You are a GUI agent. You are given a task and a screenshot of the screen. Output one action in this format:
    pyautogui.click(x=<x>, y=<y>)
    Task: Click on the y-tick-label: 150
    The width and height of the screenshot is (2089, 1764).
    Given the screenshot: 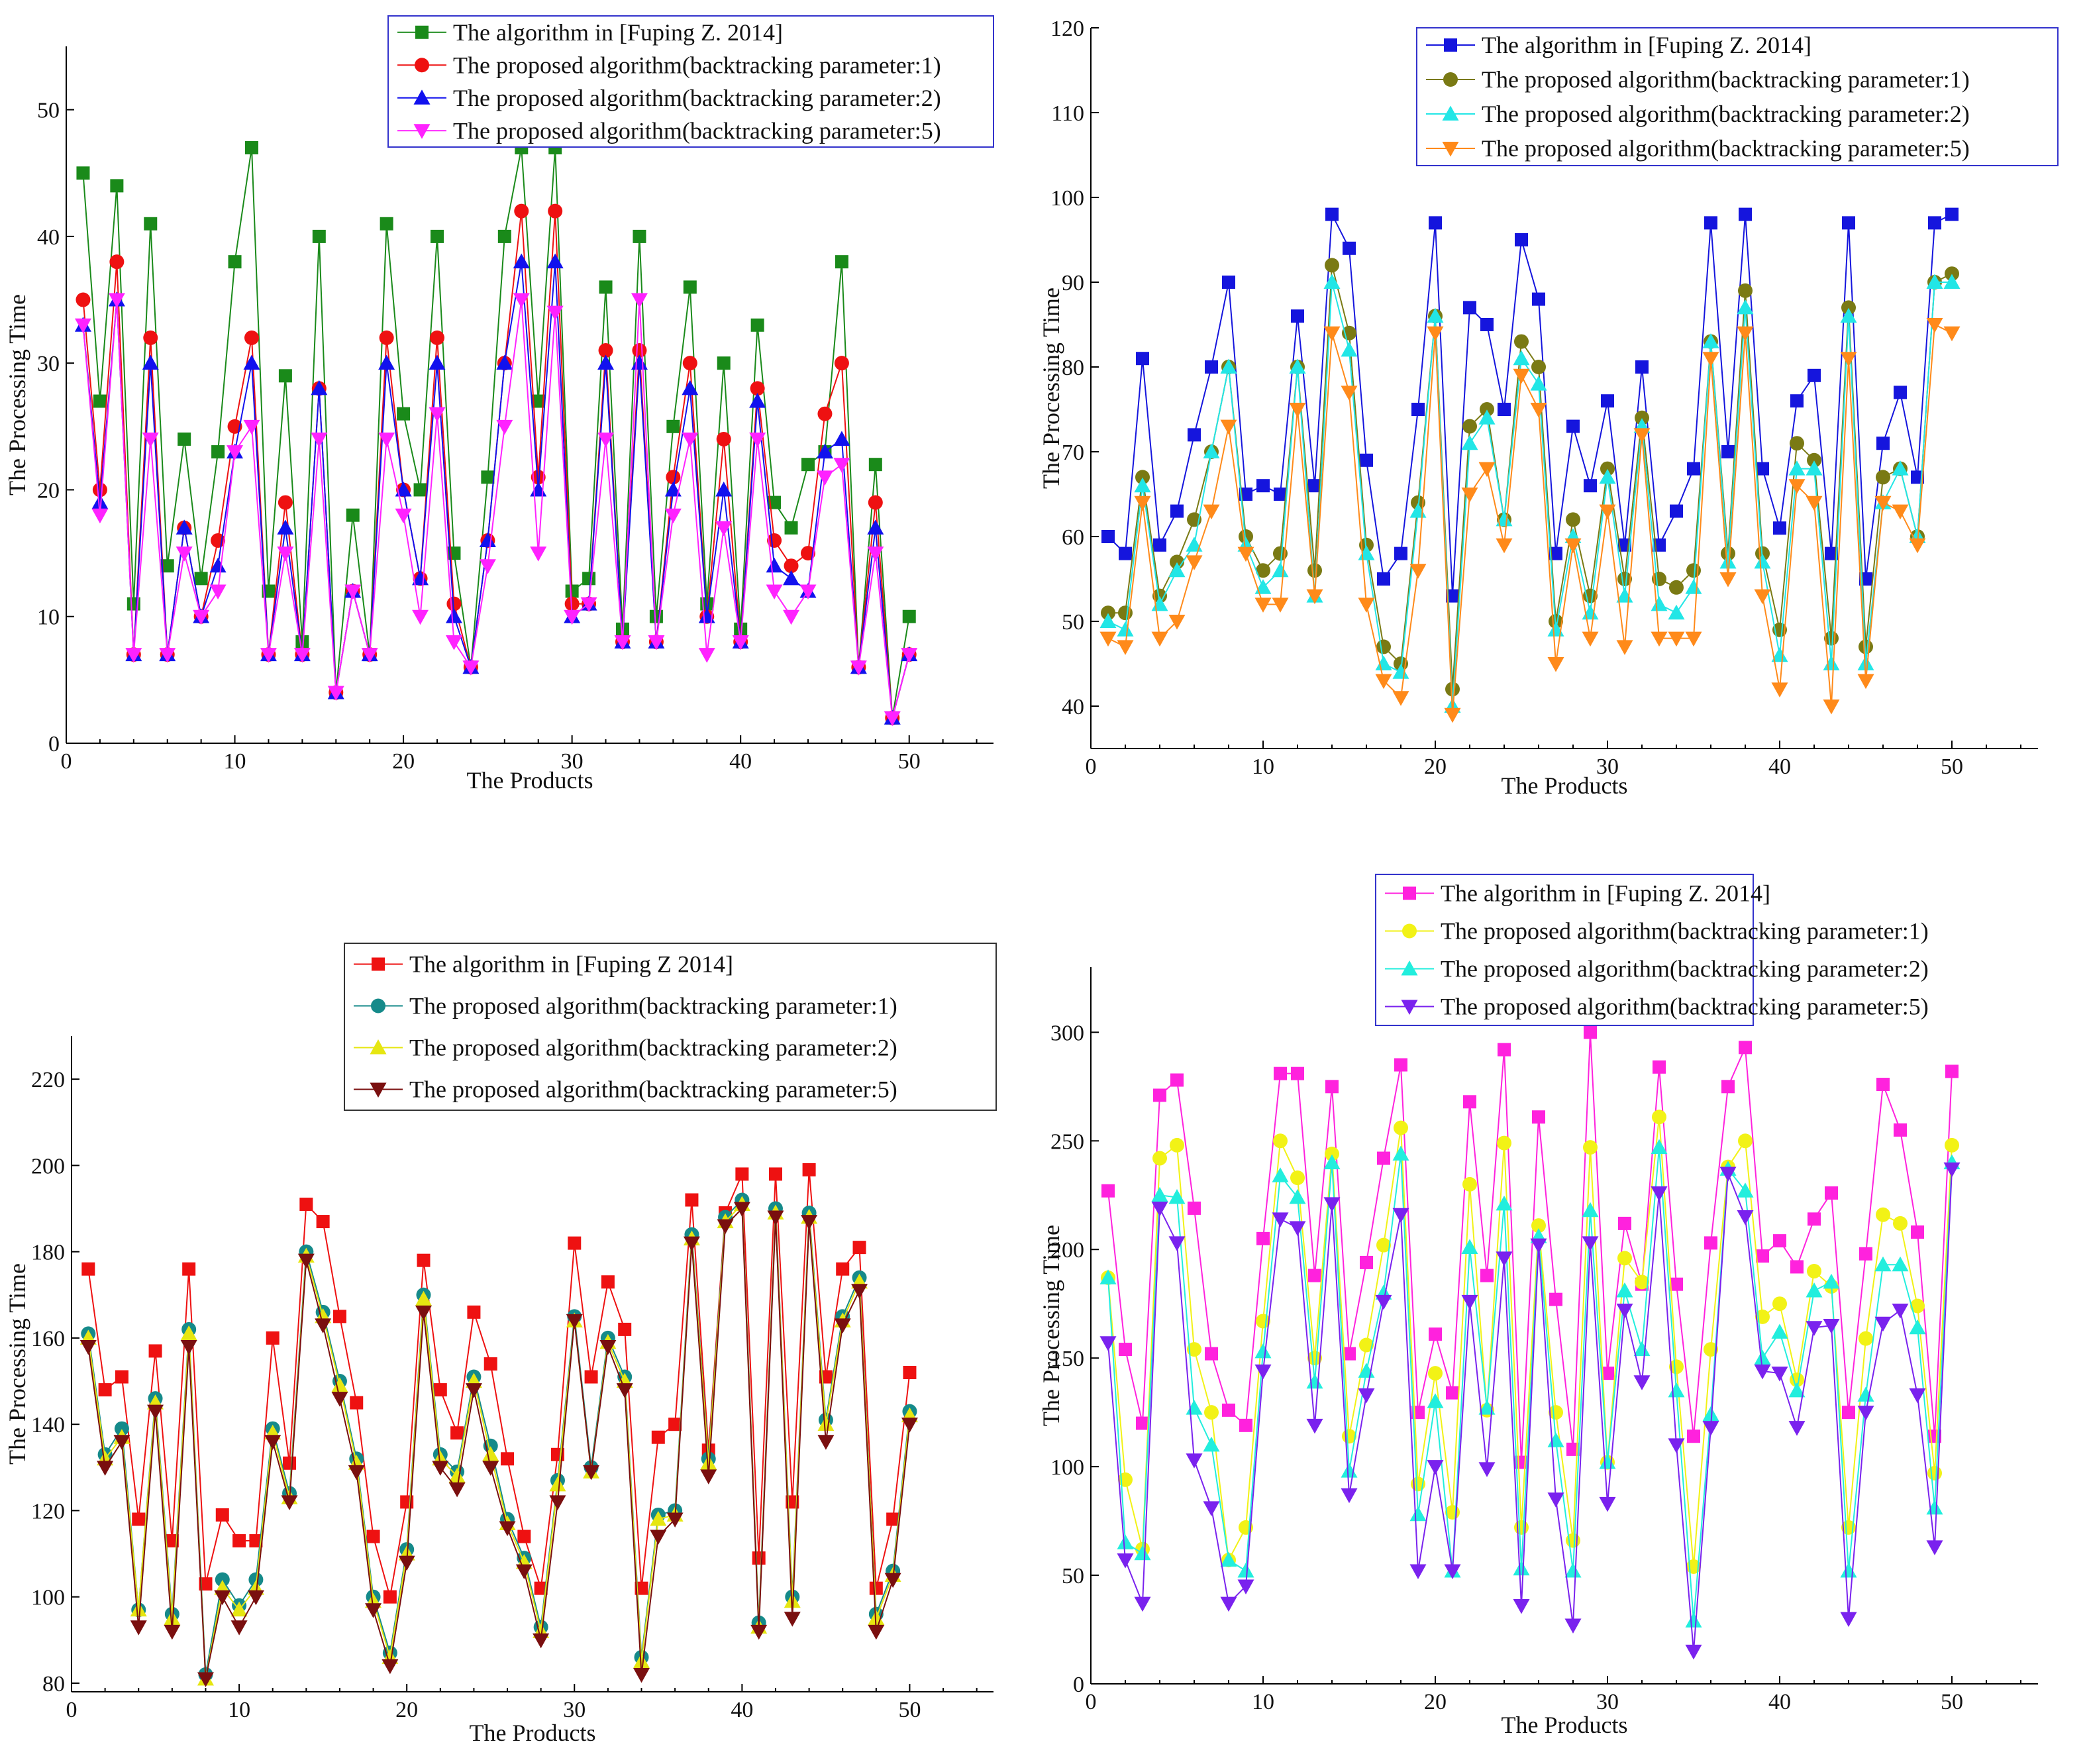 What is the action you would take?
    pyautogui.click(x=1067, y=1359)
    